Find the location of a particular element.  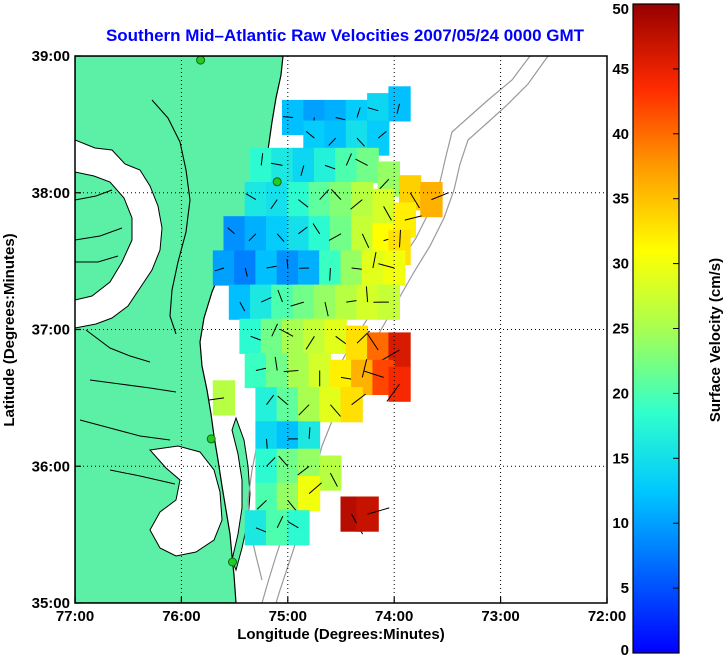

x-tick-label-5: 72:00 is located at coordinates (607, 616).